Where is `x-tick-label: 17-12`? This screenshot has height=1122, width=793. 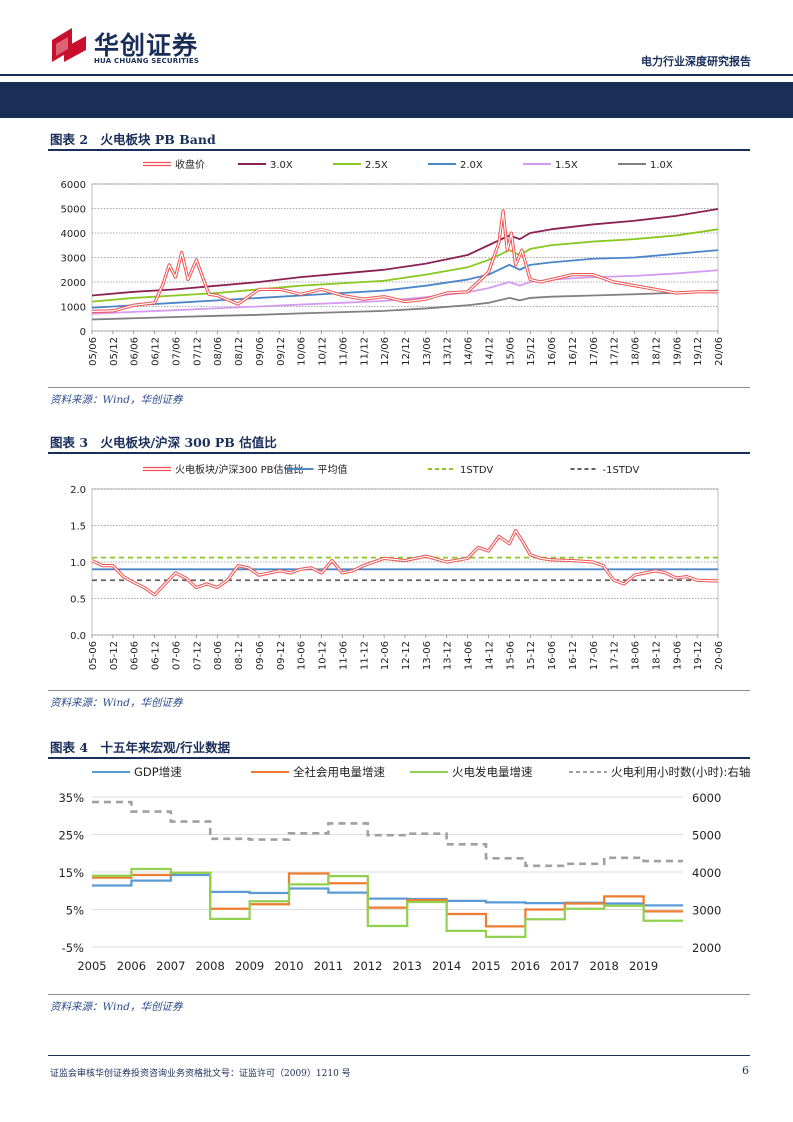 x-tick-label: 17-12 is located at coordinates (615, 655).